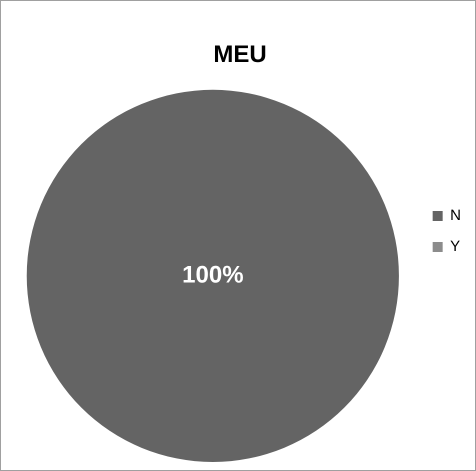 The image size is (476, 471). What do you see at coordinates (455, 247) in the screenshot?
I see `legend-label: Y` at bounding box center [455, 247].